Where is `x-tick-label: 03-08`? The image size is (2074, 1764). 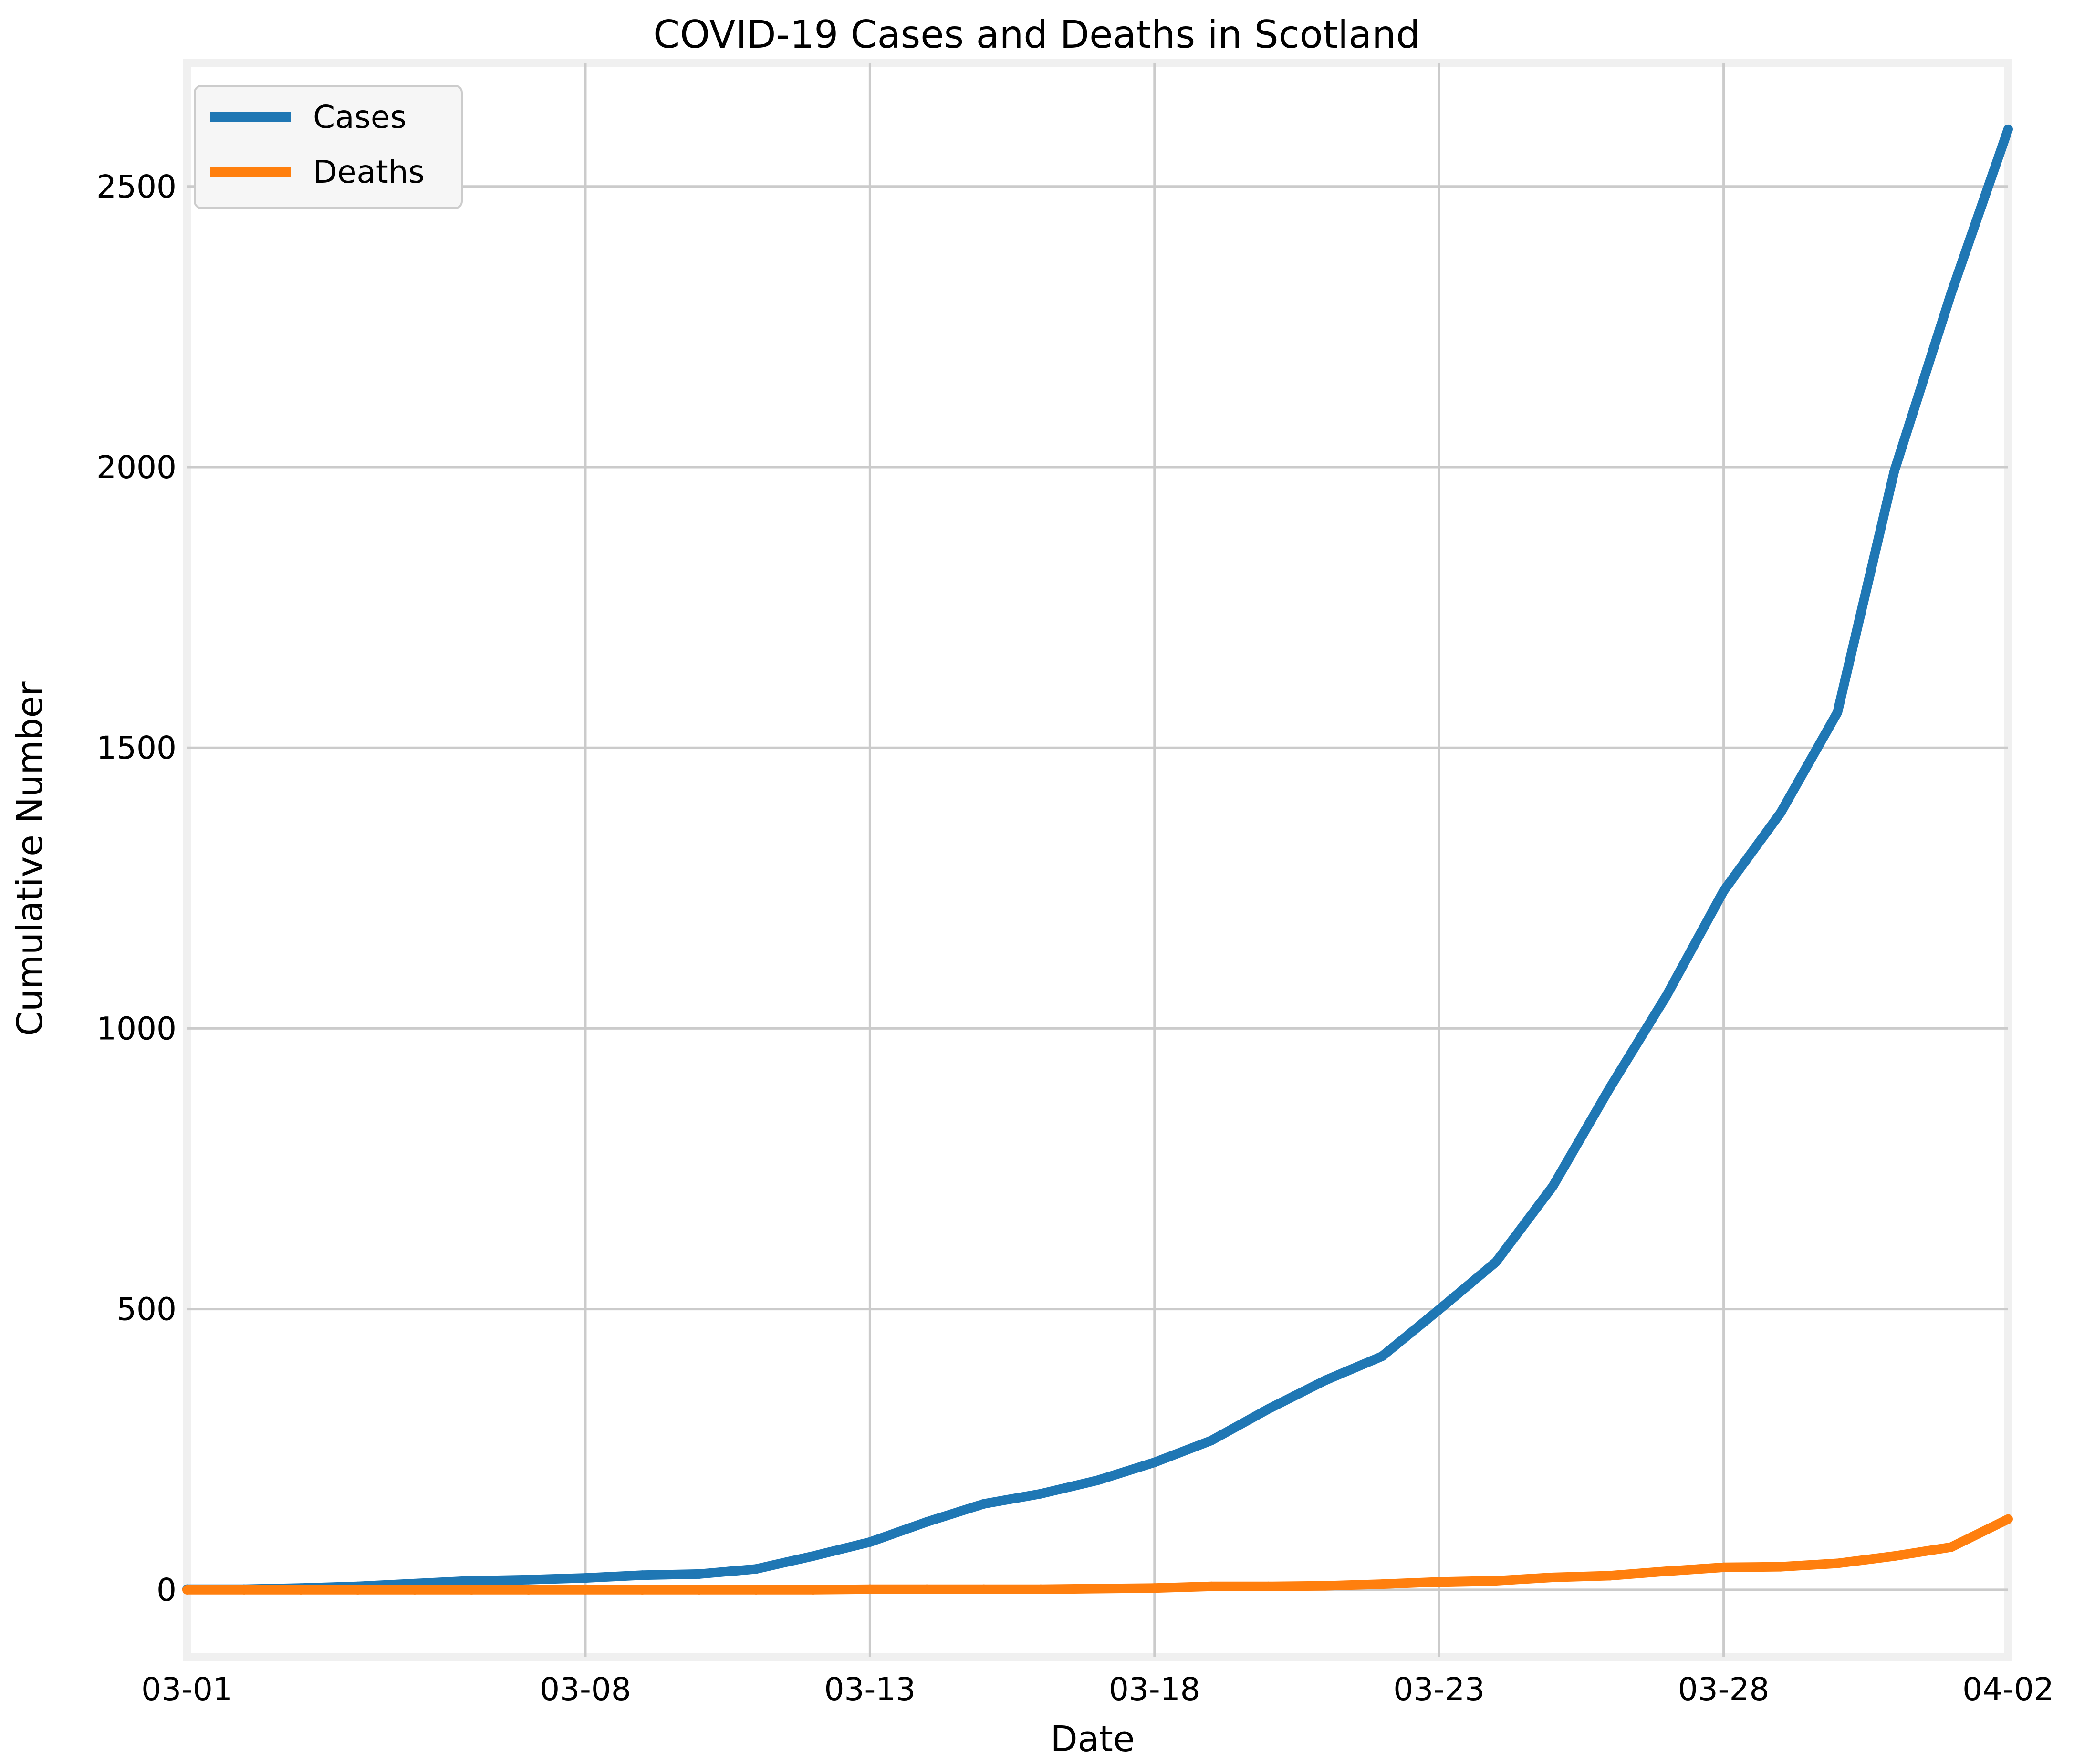 x-tick-label: 03-08 is located at coordinates (585, 1689).